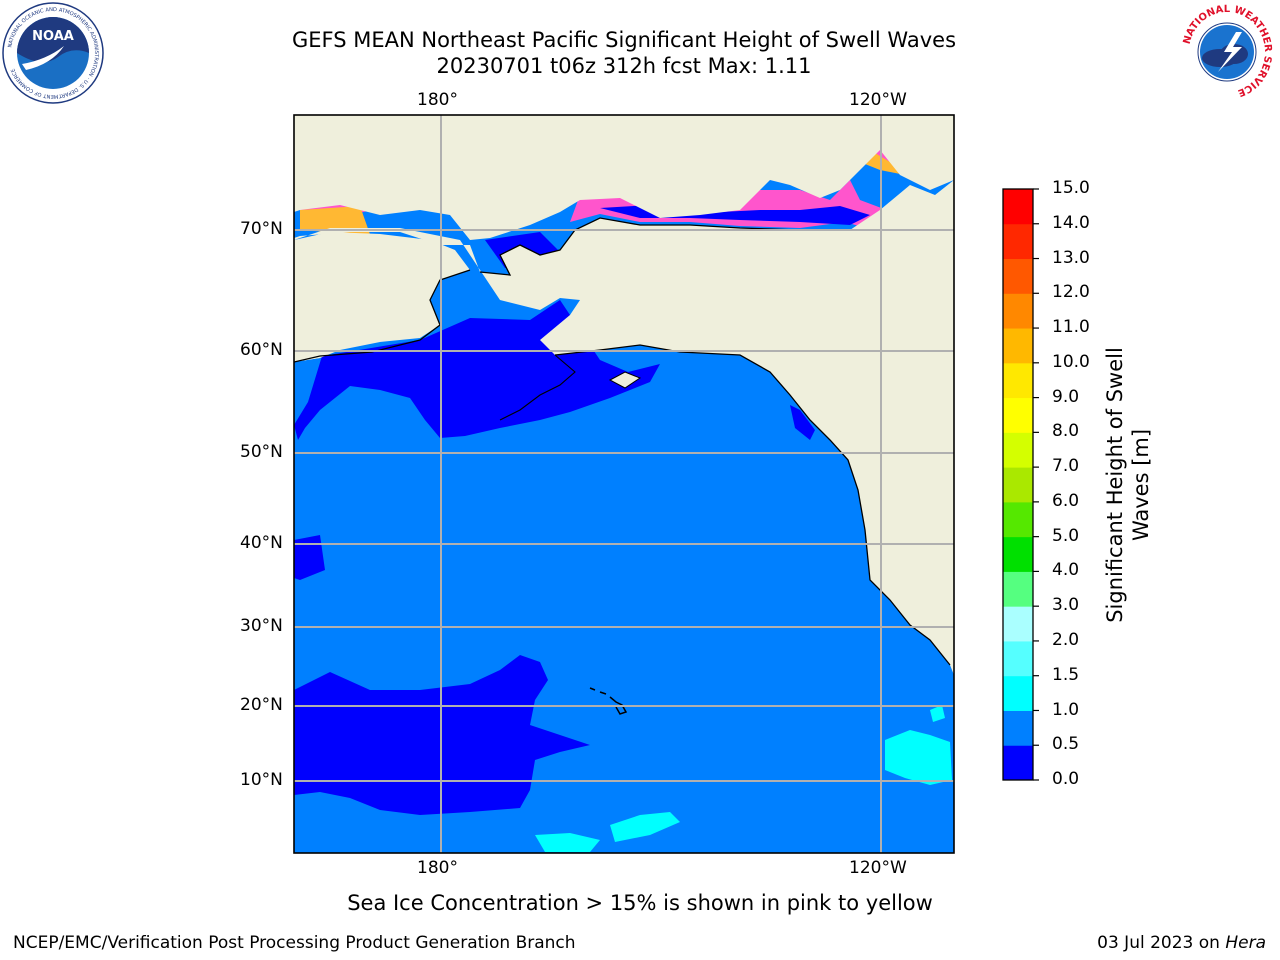 The width and height of the screenshot is (1280, 960). Describe the element at coordinates (1066, 639) in the screenshot. I see `colorbar-tick-label: 2.0` at that location.